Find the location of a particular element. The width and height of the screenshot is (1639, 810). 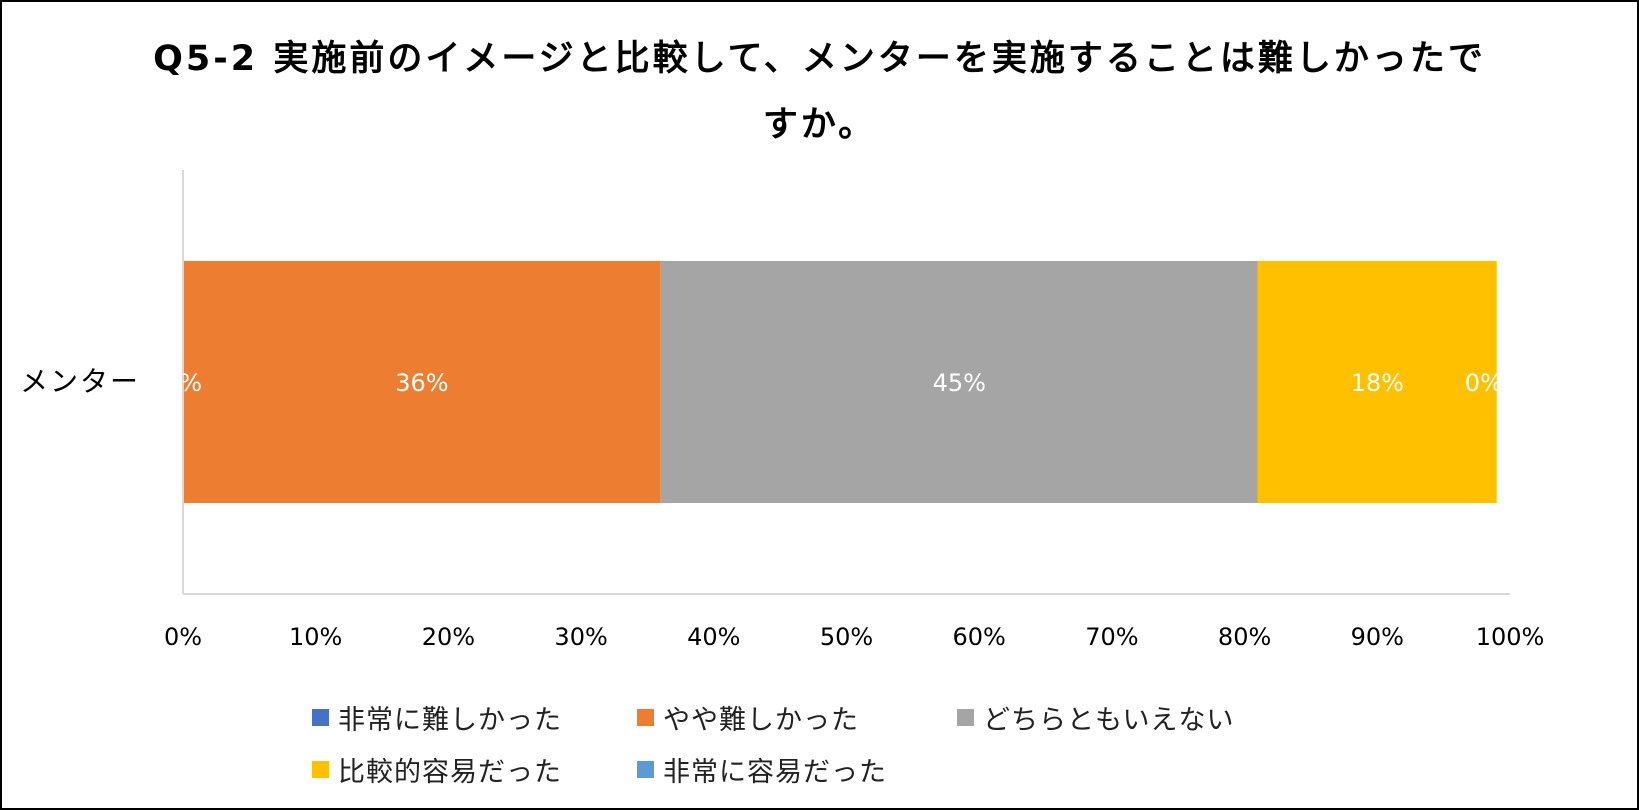

data-label-4: 18% is located at coordinates (1377, 383).